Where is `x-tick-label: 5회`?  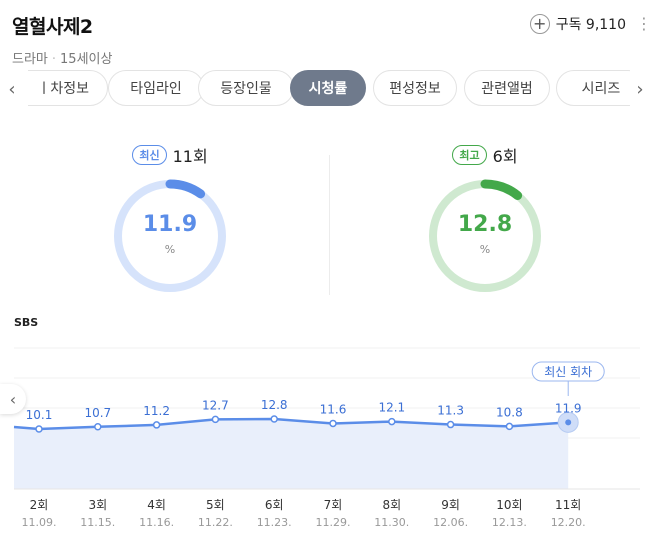 x-tick-label: 5회 is located at coordinates (215, 505).